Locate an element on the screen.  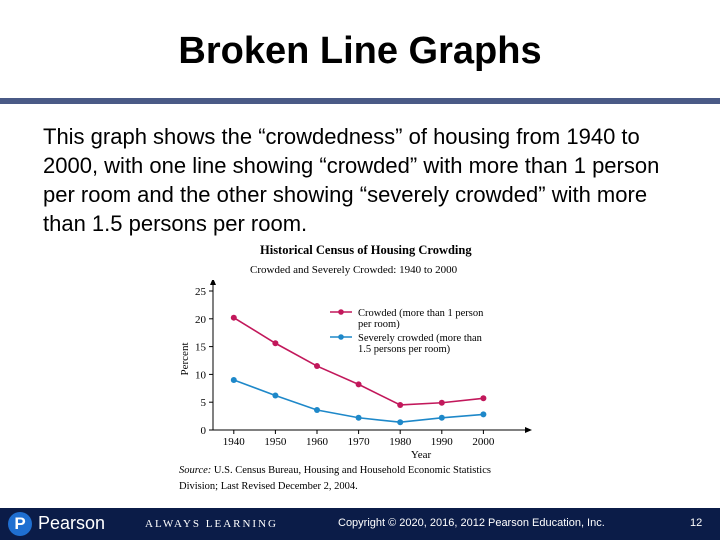
x-tick-label: 1960 is located at coordinates (317, 442).